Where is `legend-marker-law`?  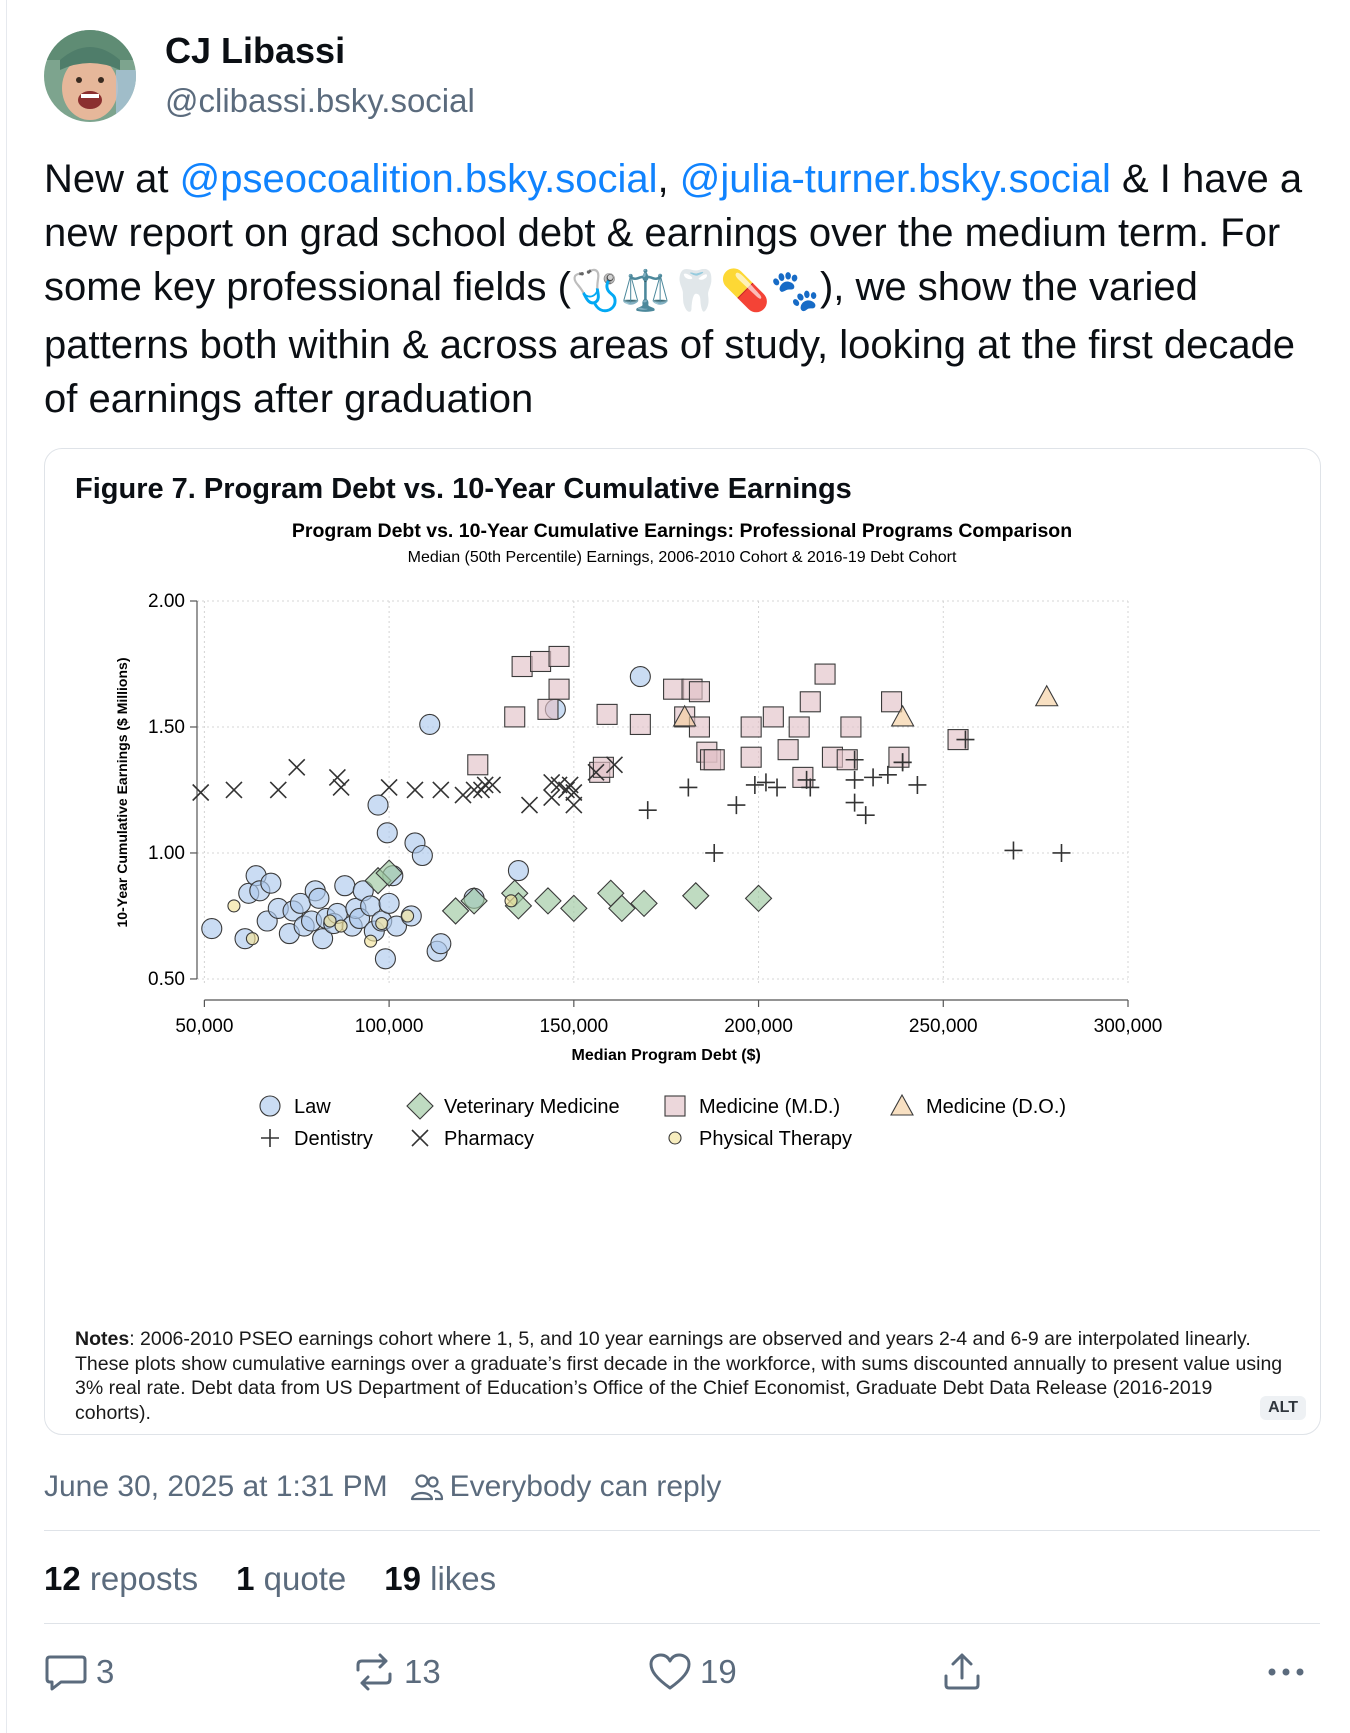
legend-marker-law is located at coordinates (270, 1106).